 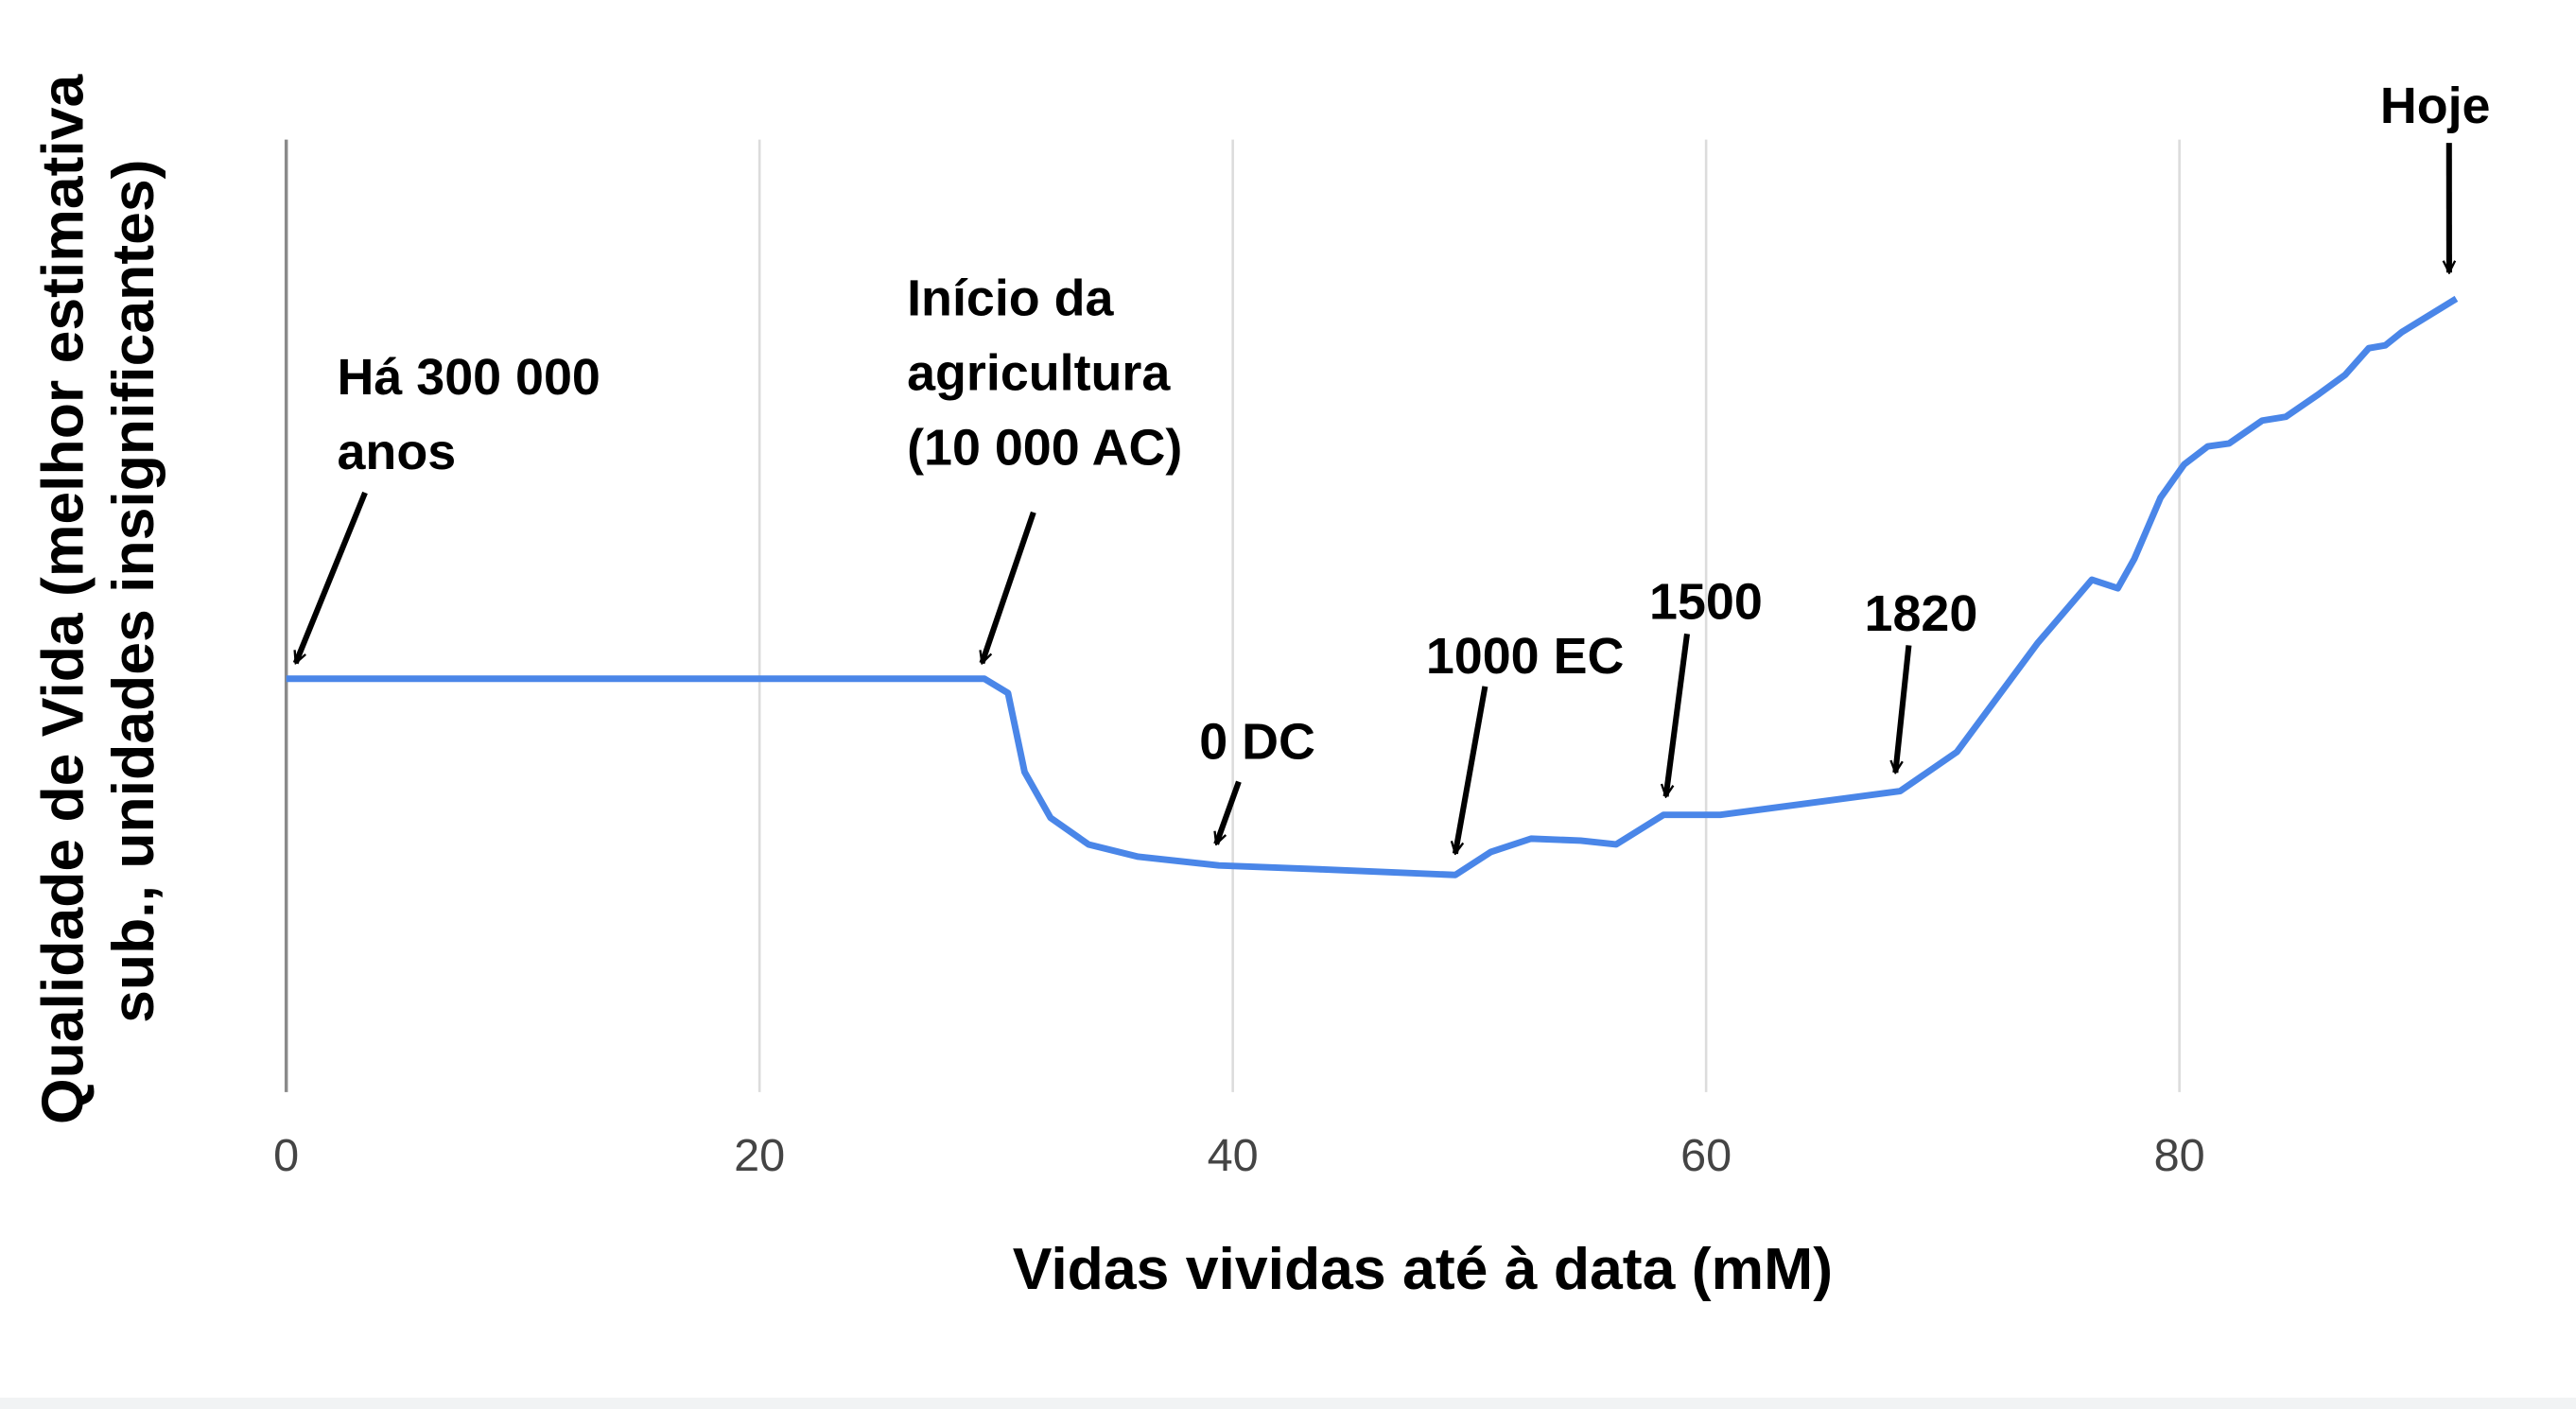 I want to click on annotation: Início da agricultura (10 000 AC), so click(x=1044, y=467).